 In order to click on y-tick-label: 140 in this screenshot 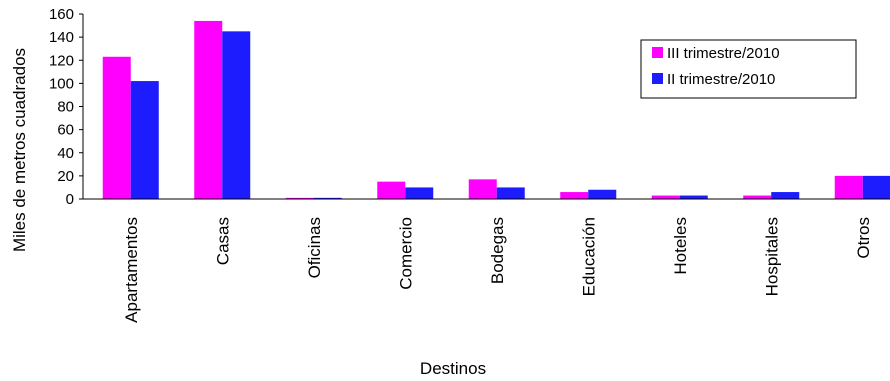, I will do `click(61, 37)`.